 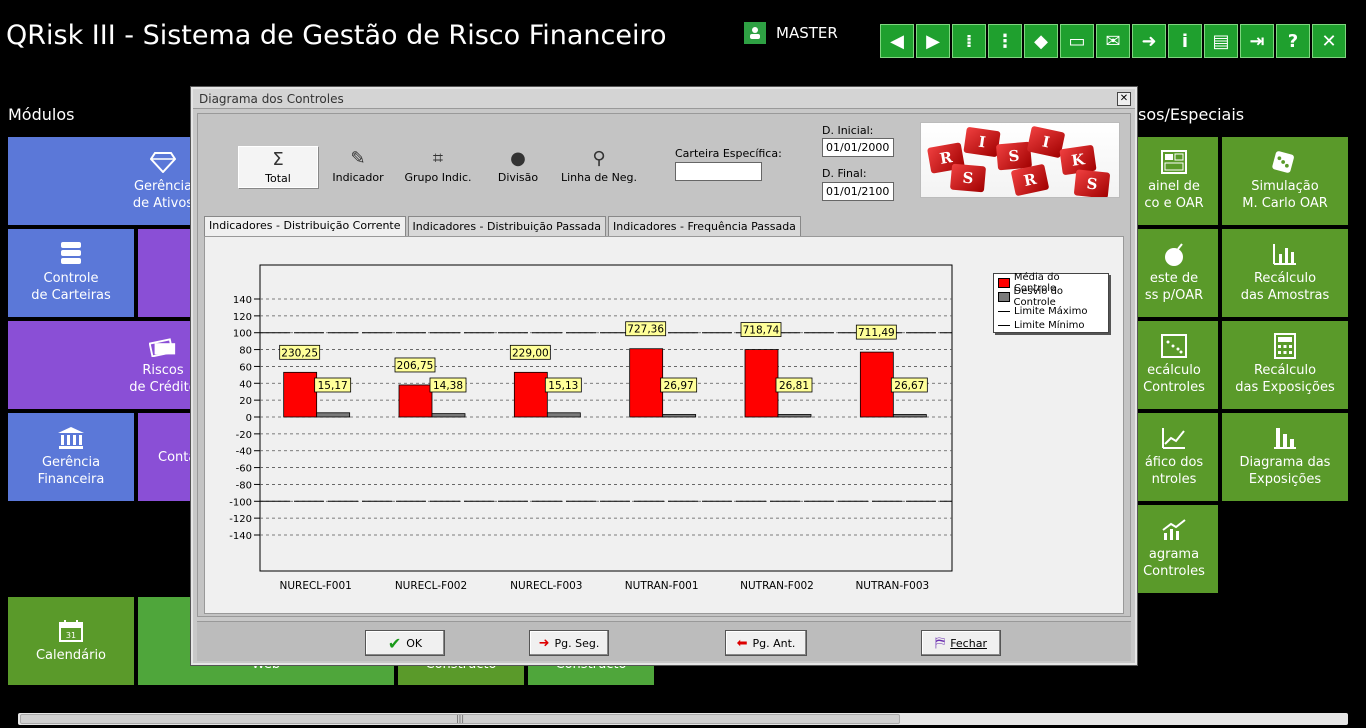 I want to click on paint-bucket-button: ◆, so click(x=1041, y=41).